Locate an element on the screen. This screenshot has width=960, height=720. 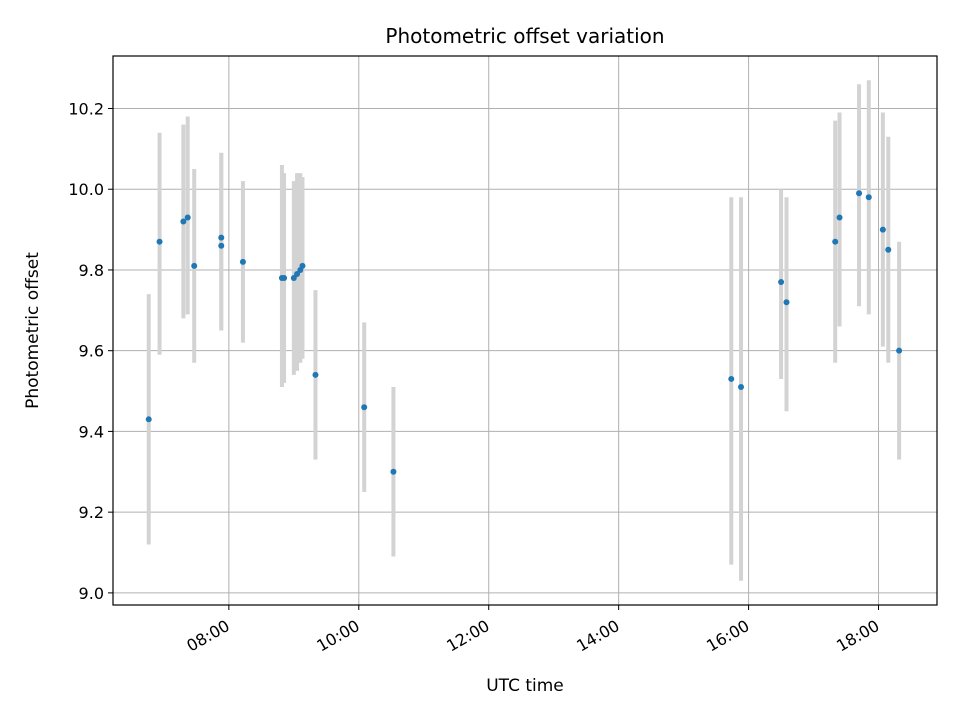
x-tick-label: 12:00 is located at coordinates (467, 636).